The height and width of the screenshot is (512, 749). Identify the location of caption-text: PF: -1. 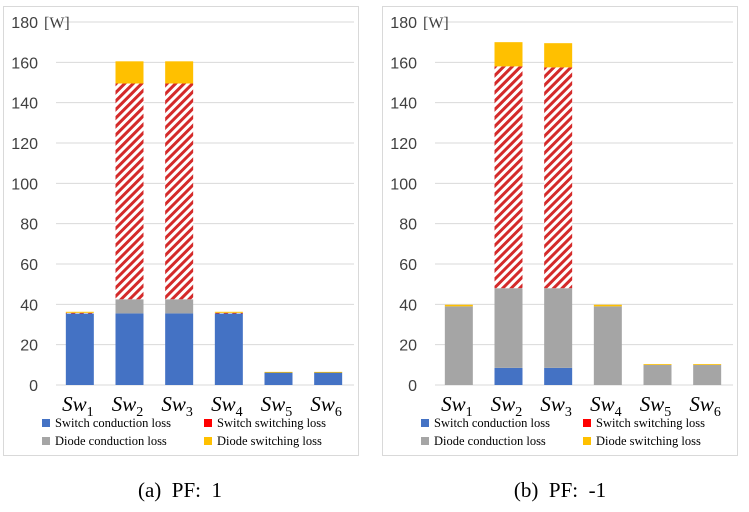
(577, 490).